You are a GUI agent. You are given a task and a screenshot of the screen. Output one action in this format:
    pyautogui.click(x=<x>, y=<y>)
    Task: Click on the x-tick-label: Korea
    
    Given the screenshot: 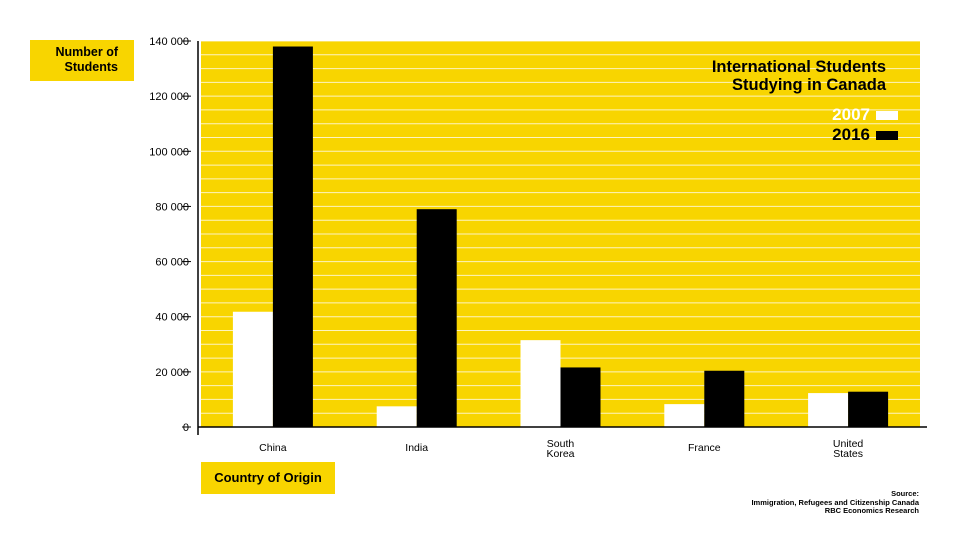 What is the action you would take?
    pyautogui.click(x=560, y=454)
    